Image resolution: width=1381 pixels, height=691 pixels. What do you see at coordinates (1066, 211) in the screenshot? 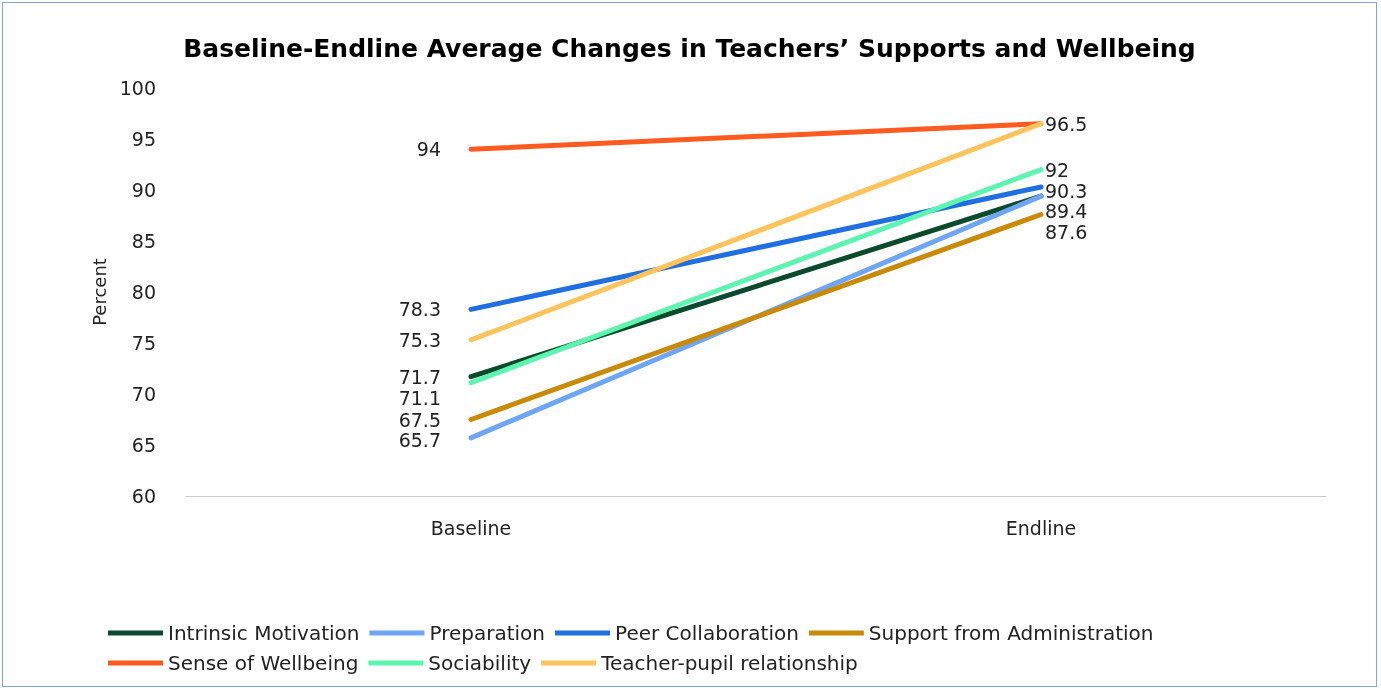
I see `data-label: 89.4` at bounding box center [1066, 211].